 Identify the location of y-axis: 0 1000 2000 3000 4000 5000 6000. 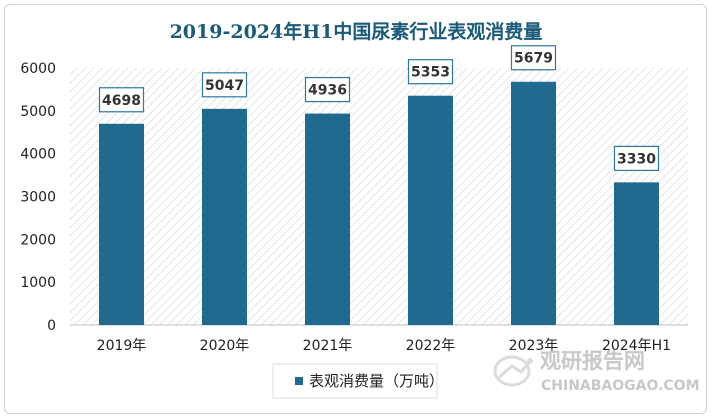
(38, 197).